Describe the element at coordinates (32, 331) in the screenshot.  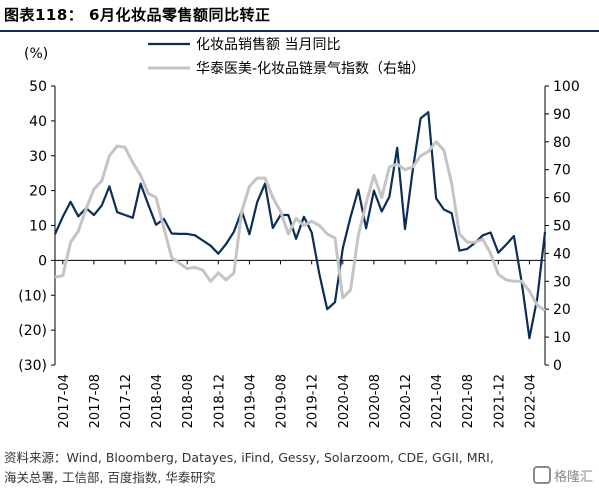
I see `left-tick-label: (20)` at that location.